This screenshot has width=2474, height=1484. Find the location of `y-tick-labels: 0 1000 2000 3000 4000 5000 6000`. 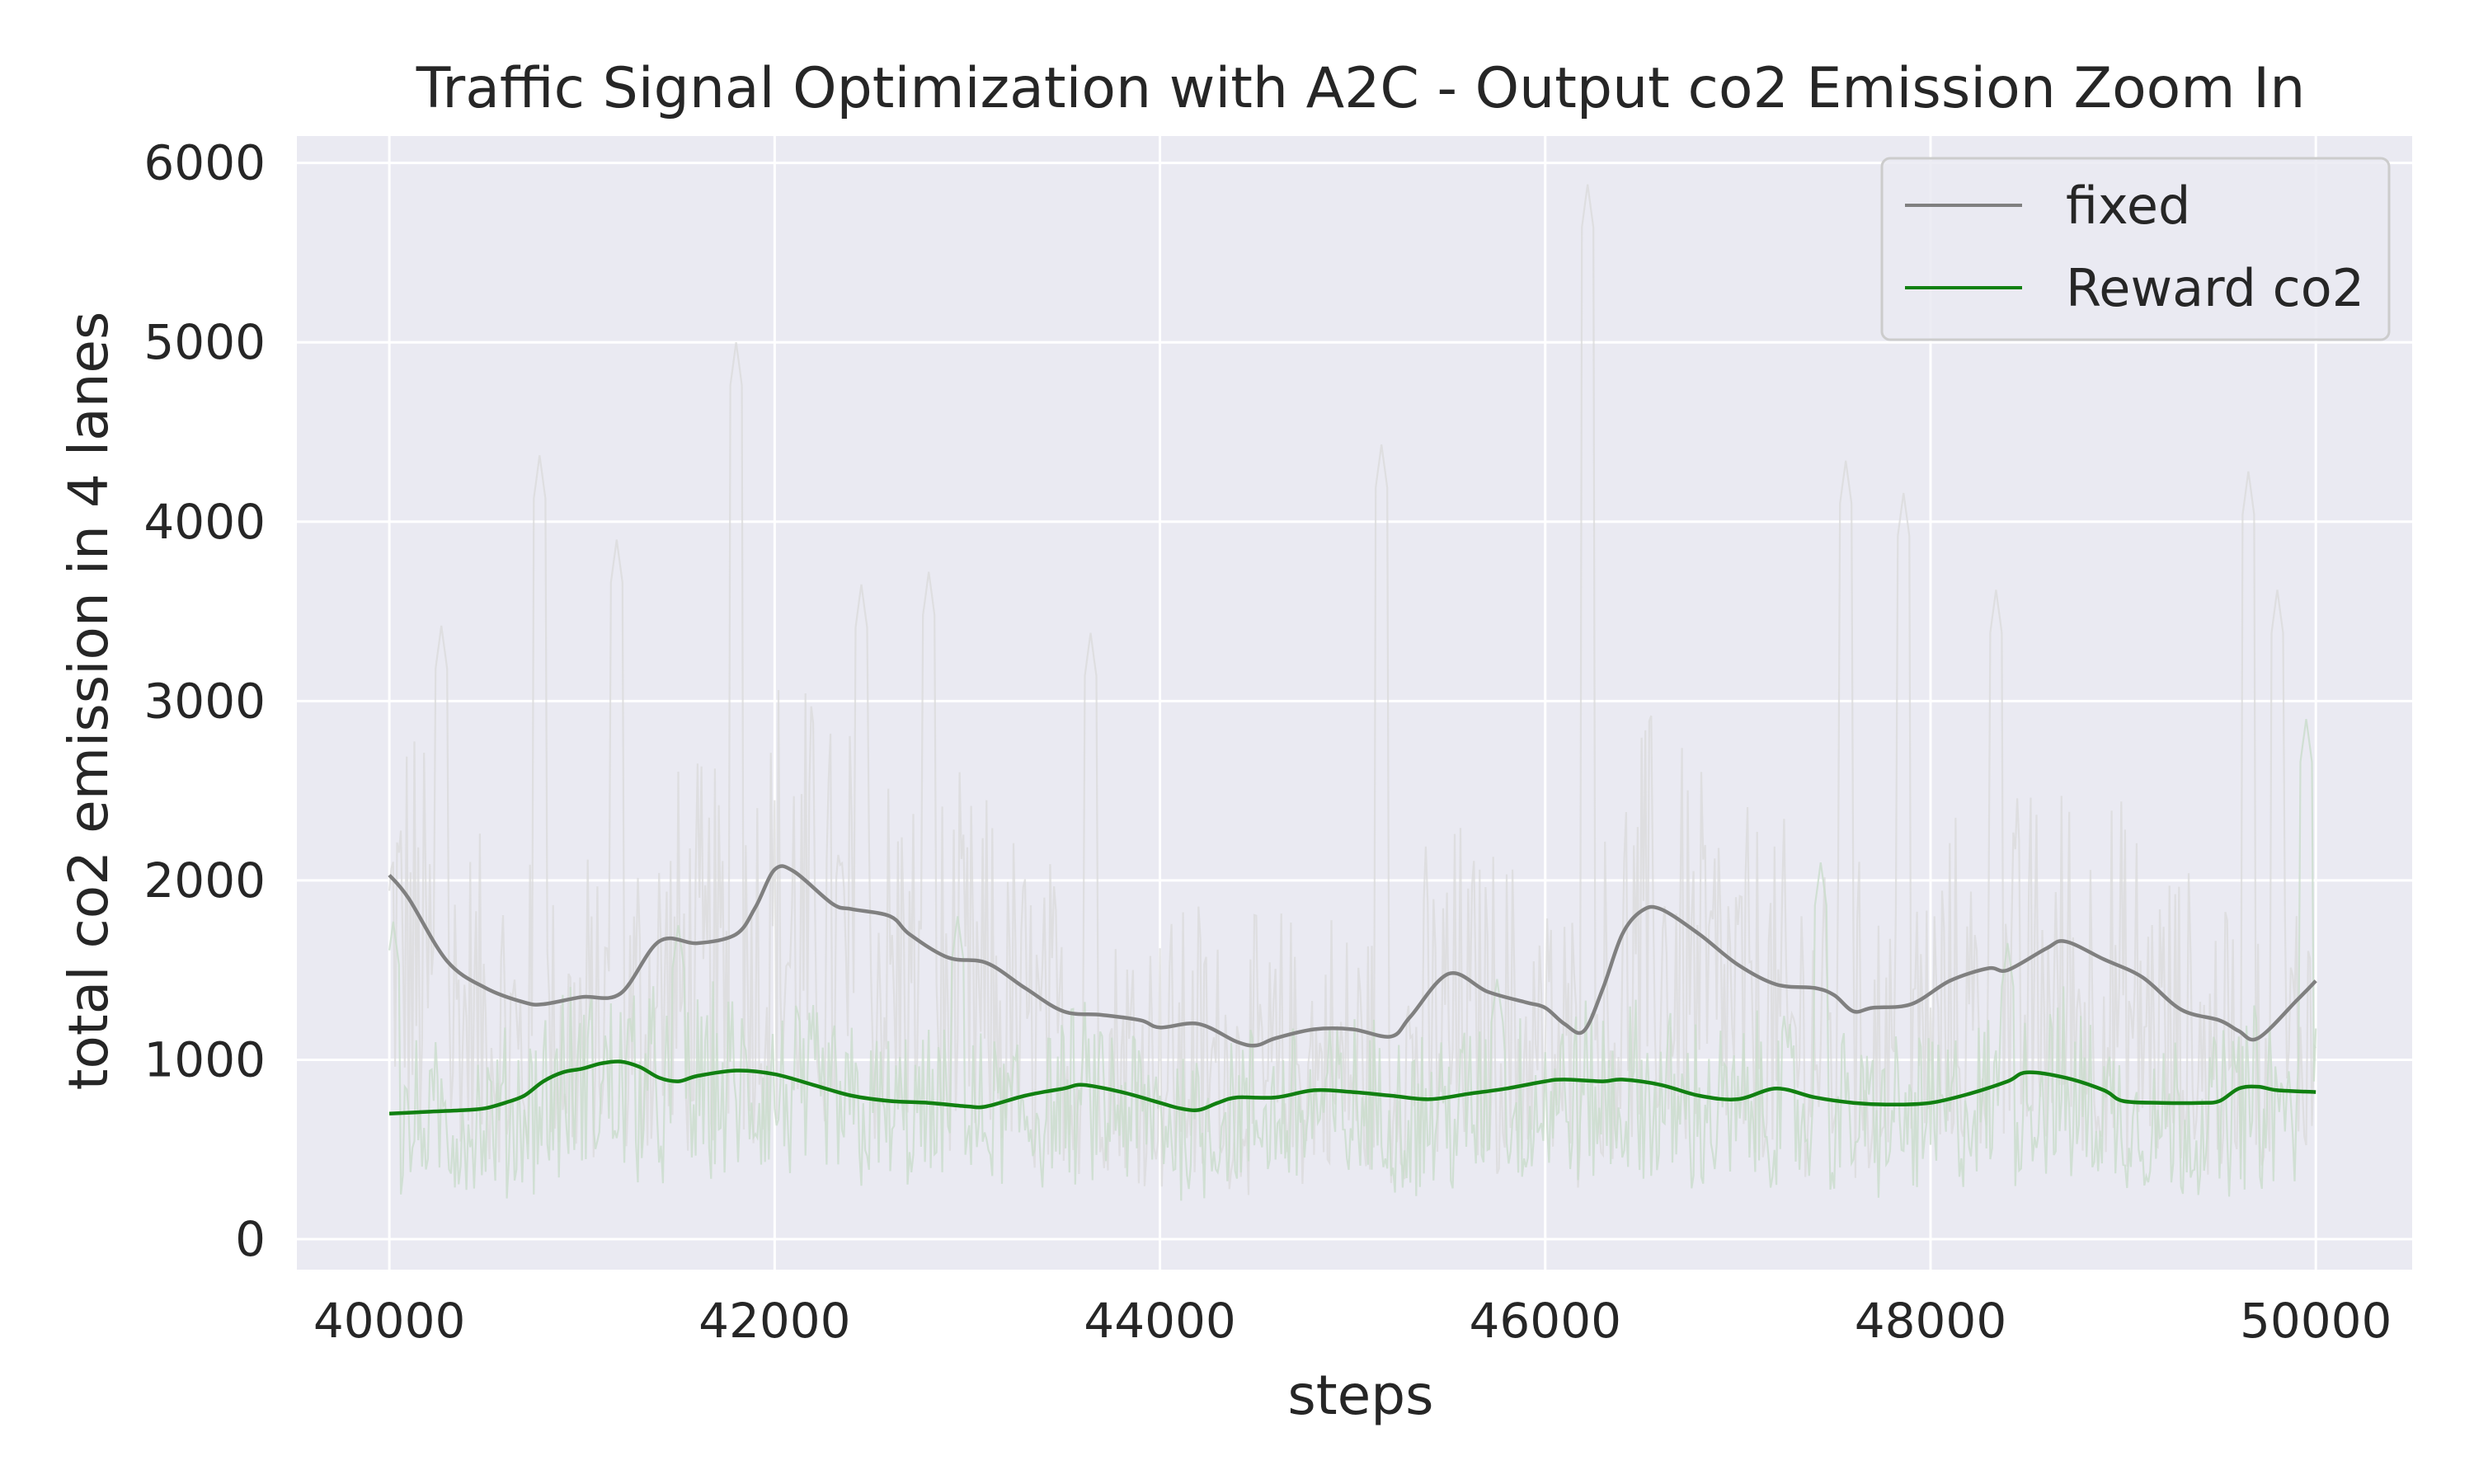

y-tick-labels: 0 1000 2000 3000 4000 5000 6000 is located at coordinates (204, 701).